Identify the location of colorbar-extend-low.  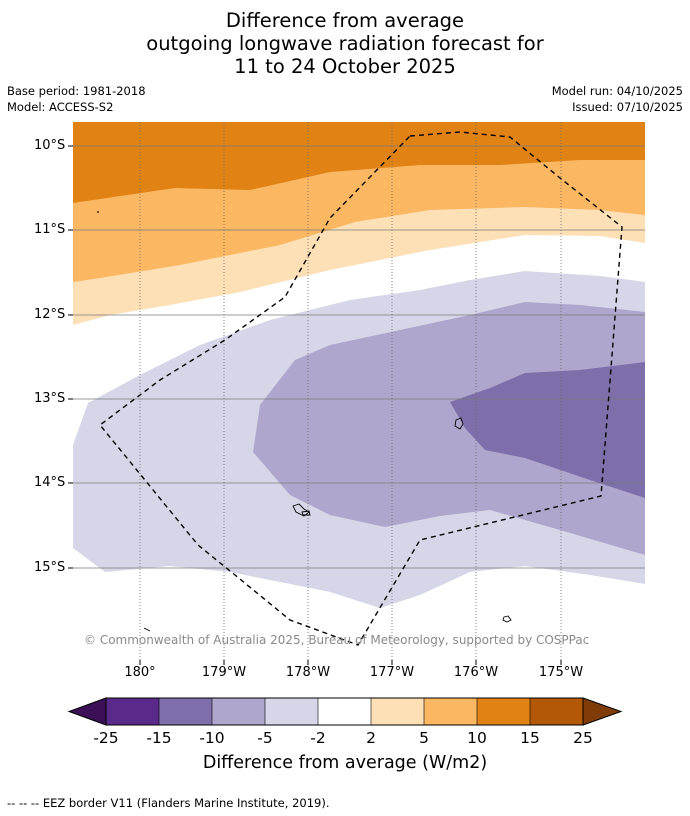
(87, 711).